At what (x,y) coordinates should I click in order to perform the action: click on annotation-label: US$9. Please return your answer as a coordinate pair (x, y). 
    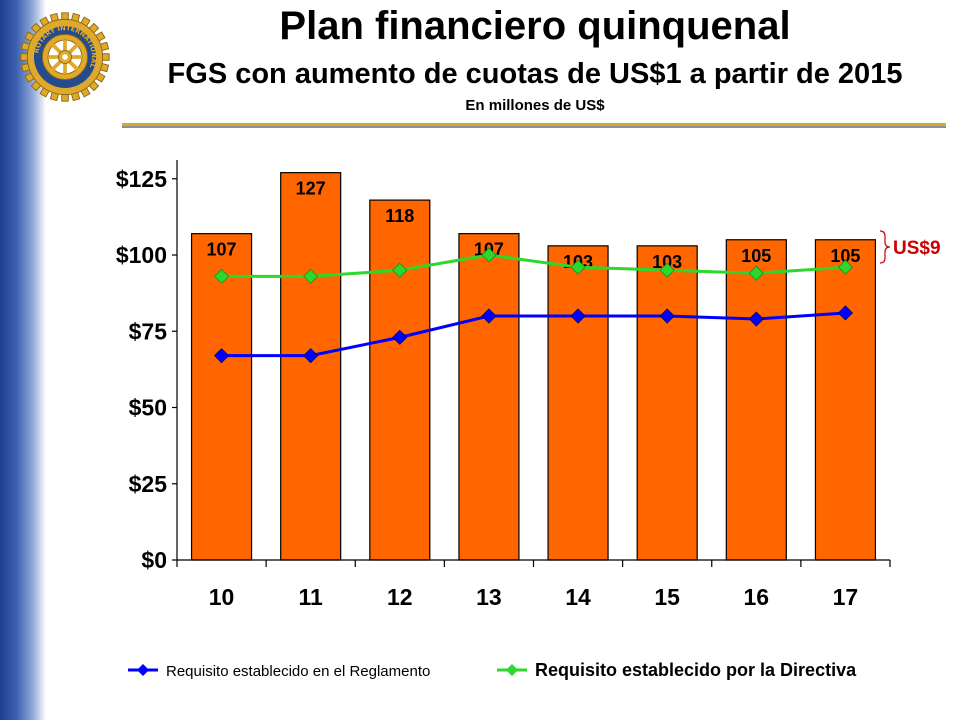
    Looking at the image, I should click on (917, 248).